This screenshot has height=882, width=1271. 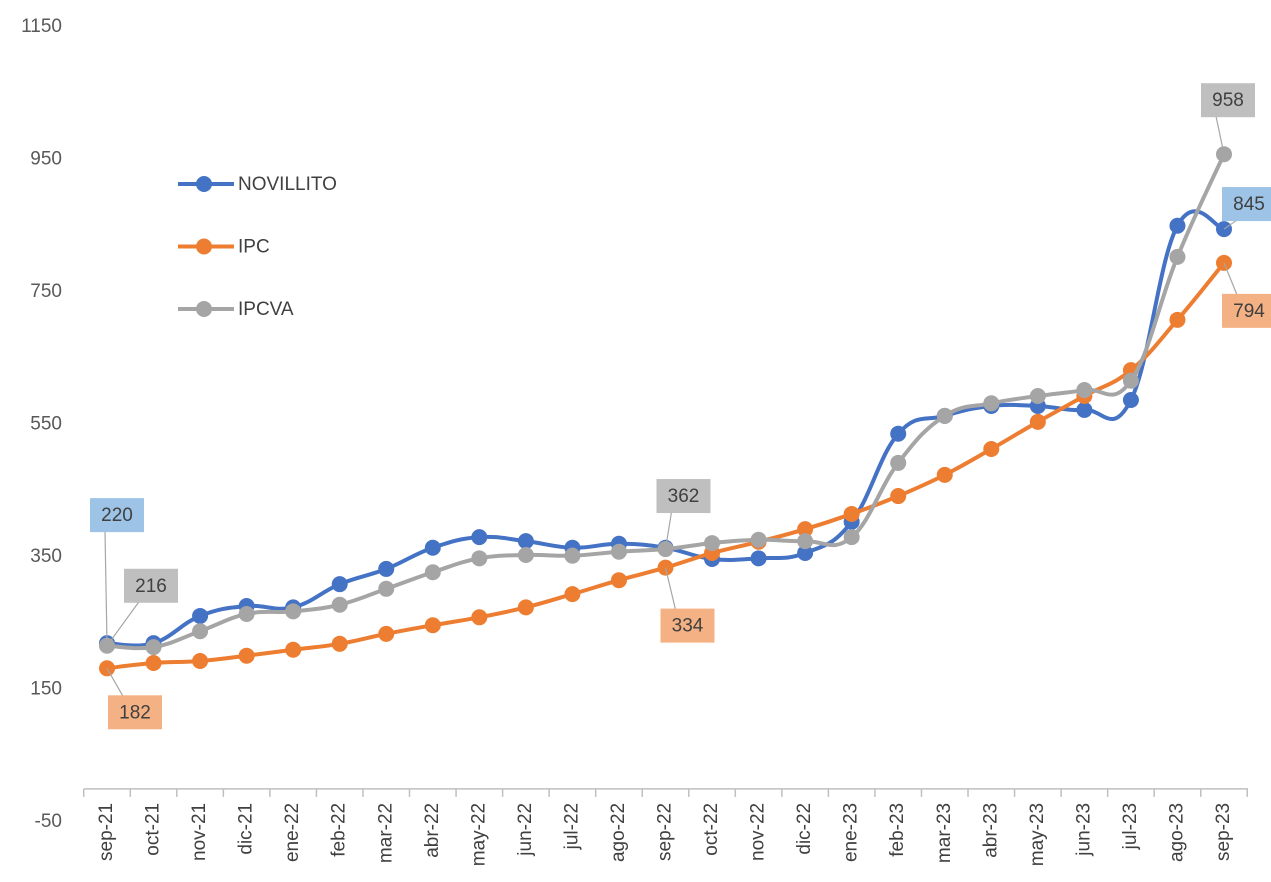 I want to click on y-tick-label: 1150, so click(x=41, y=26).